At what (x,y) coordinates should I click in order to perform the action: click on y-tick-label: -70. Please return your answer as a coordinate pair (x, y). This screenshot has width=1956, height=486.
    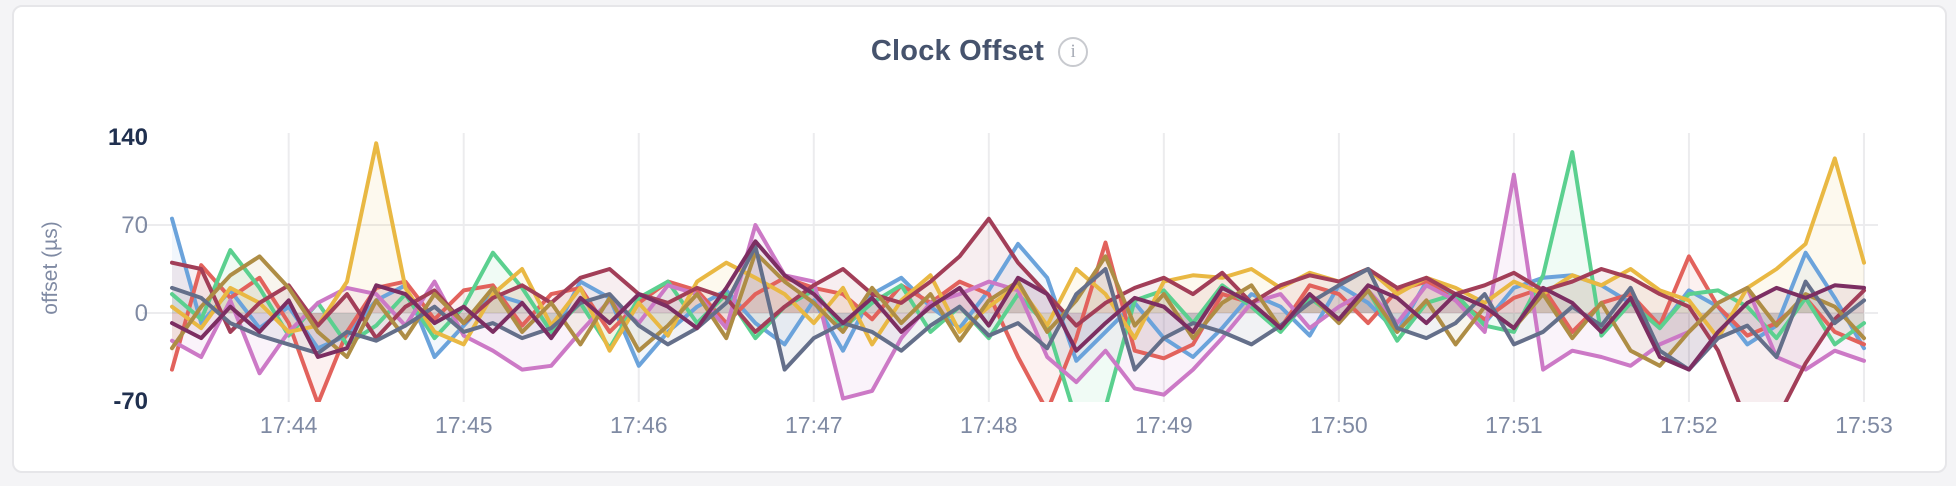
    Looking at the image, I should click on (130, 401).